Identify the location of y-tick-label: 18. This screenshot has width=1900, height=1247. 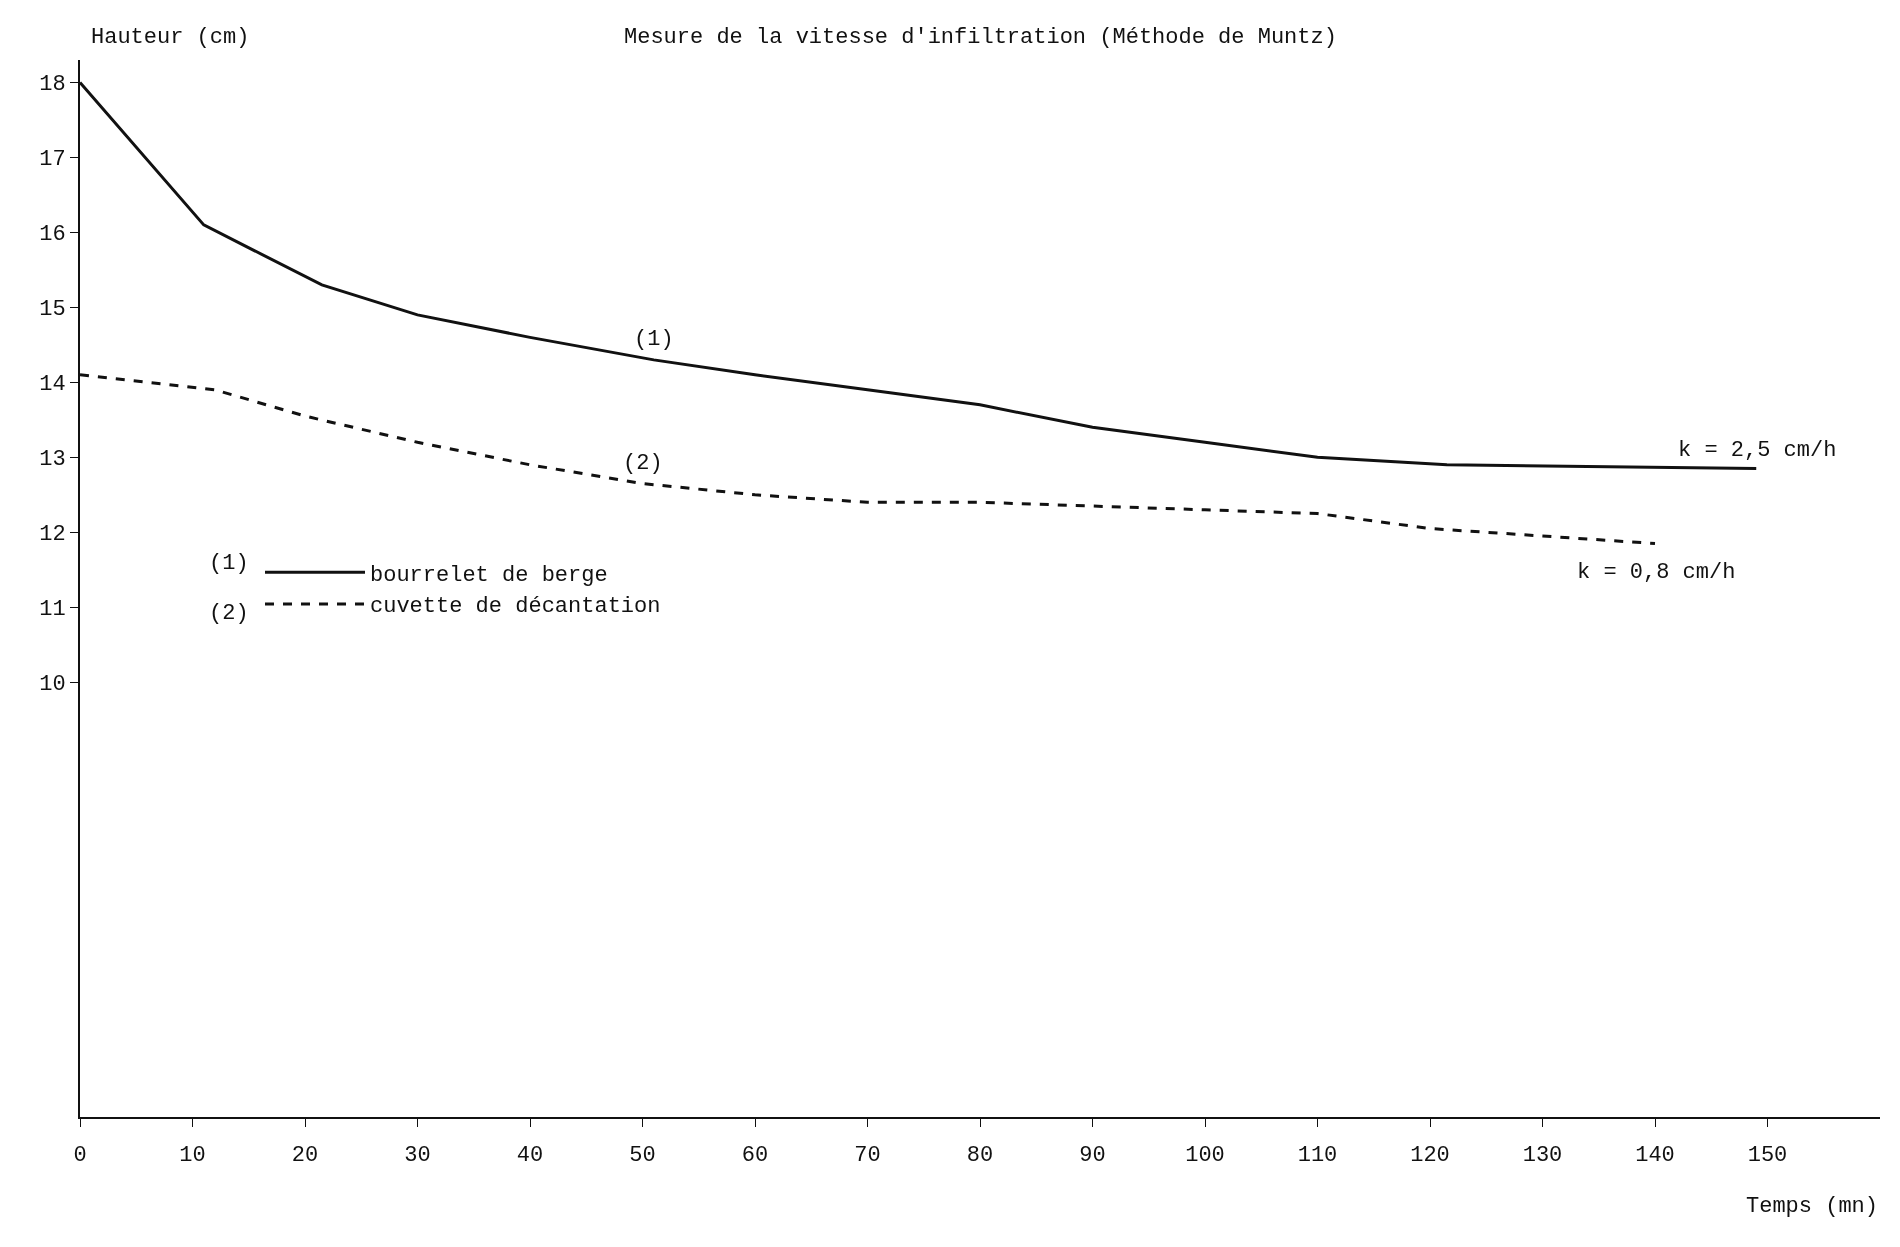
(52, 85).